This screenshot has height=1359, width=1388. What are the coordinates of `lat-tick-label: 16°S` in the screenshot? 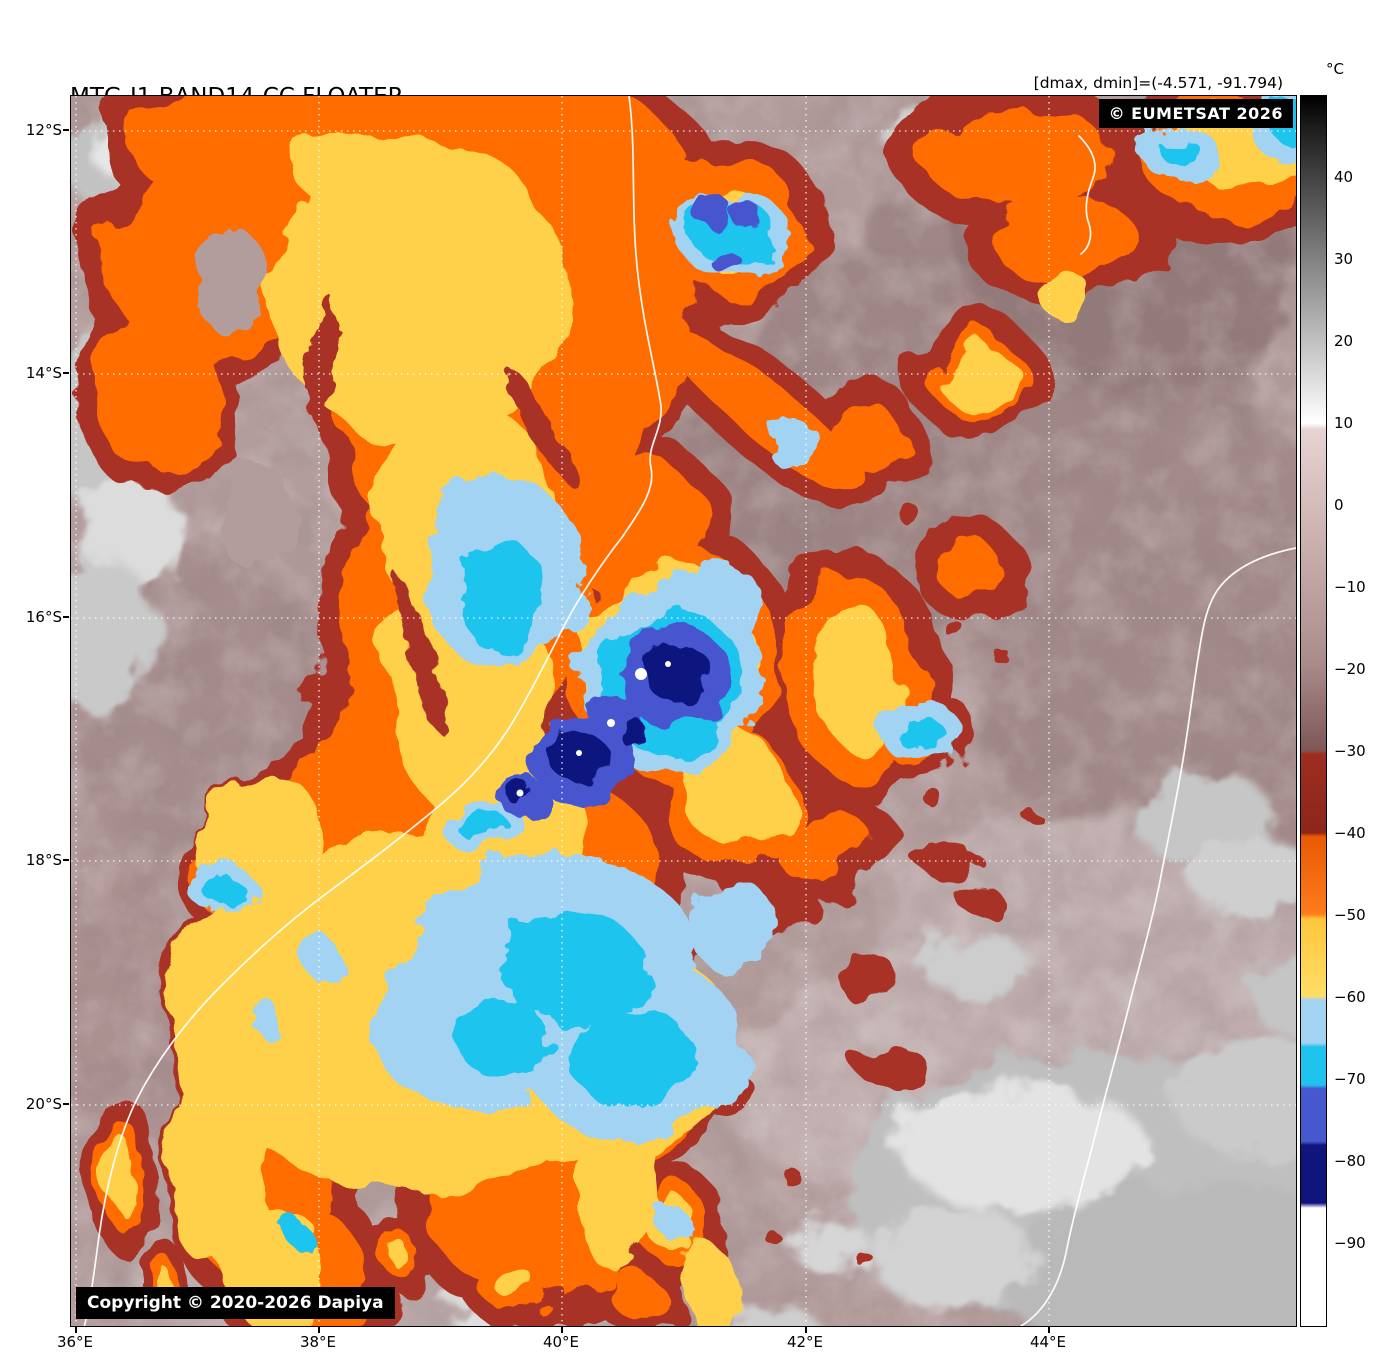 It's located at (43, 617).